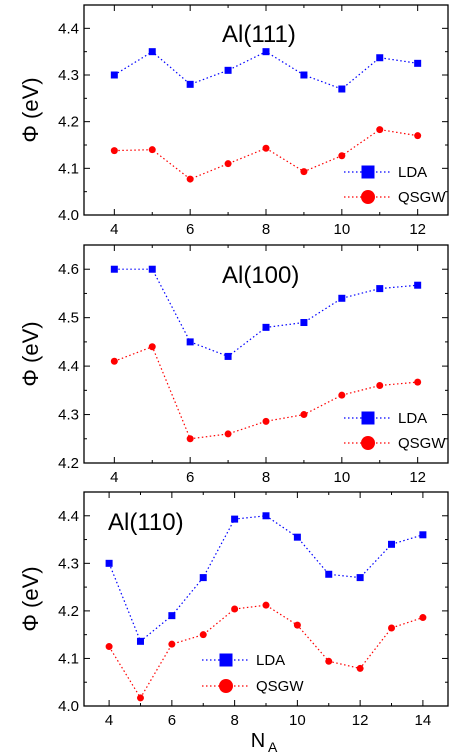 The image size is (460, 753). I want to click on panel-title: Al(110), so click(146, 522).